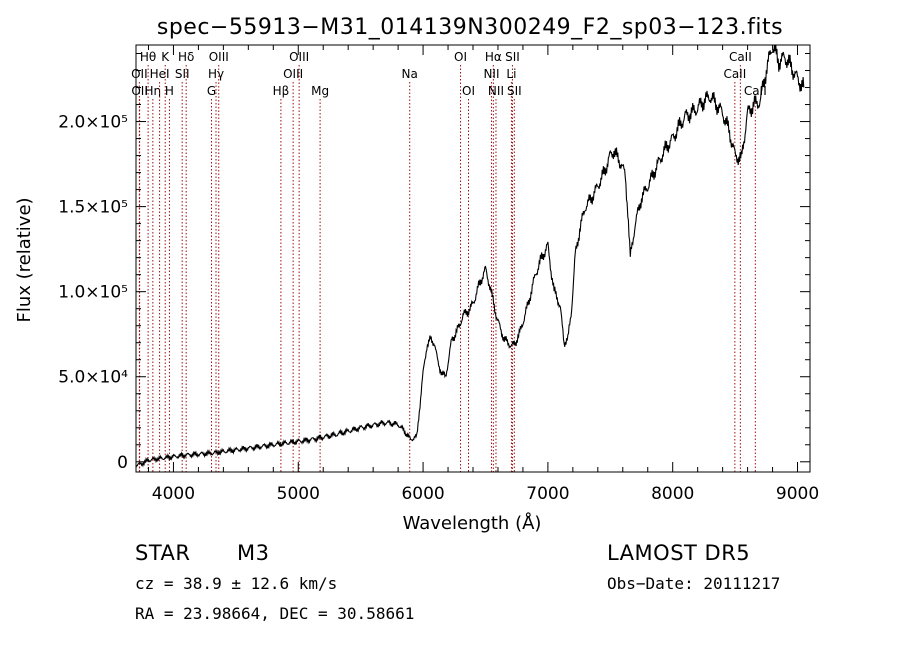 The image size is (900, 649). What do you see at coordinates (275, 613) in the screenshot?
I see `ra-dec-coordinates: RA = 23.98664, DEC = 30.58661` at bounding box center [275, 613].